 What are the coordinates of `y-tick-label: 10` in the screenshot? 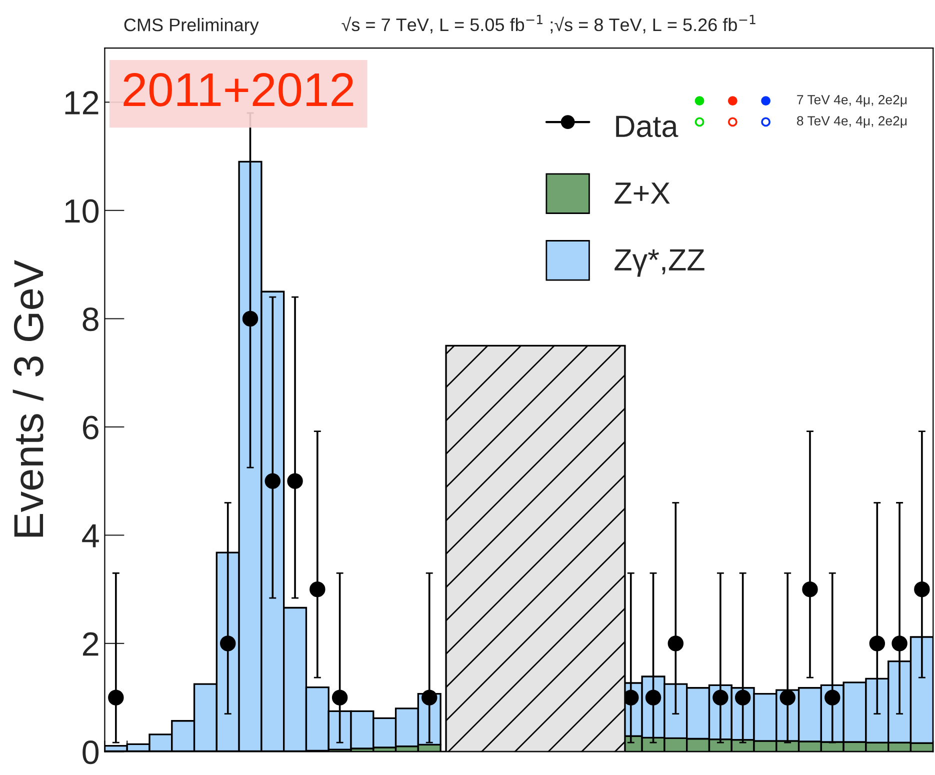 It's located at (82, 211).